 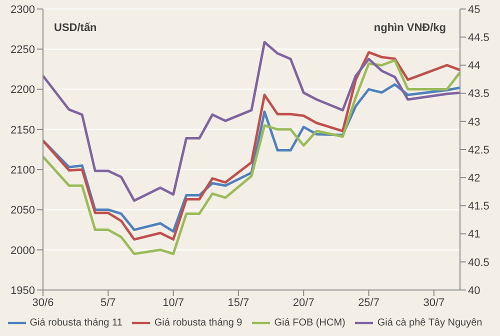 I want to click on y-axis-title: USD/tấn, so click(x=76, y=28).